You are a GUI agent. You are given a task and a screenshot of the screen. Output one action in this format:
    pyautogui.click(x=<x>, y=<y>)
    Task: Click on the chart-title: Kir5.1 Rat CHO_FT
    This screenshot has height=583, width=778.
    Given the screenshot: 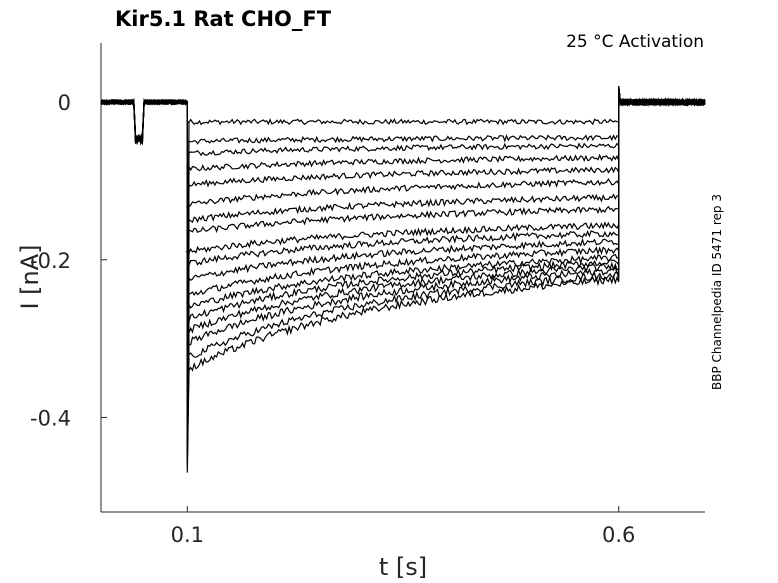 What is the action you would take?
    pyautogui.click(x=223, y=19)
    